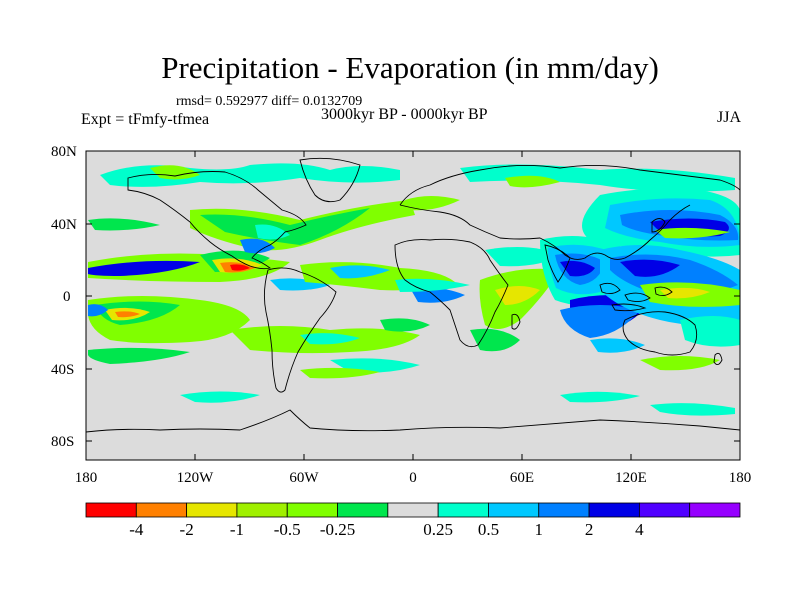 The width and height of the screenshot is (800, 600). Describe the element at coordinates (196, 478) in the screenshot. I see `lon-tick-label: 120W` at that location.